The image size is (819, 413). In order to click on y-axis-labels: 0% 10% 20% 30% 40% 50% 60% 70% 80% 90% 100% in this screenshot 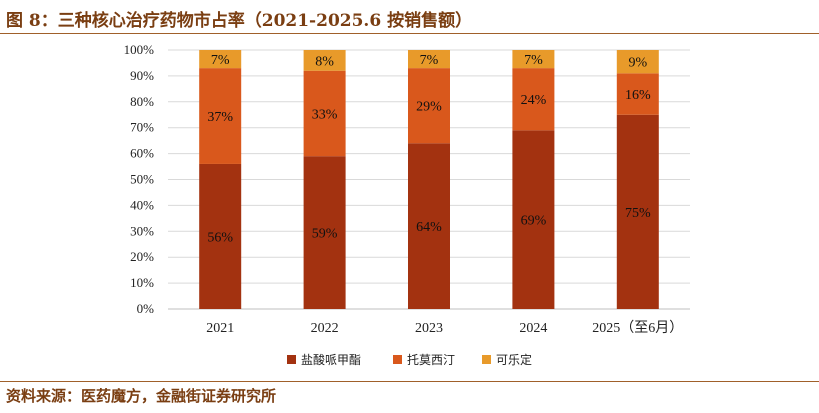, I will do `click(139, 179)`.